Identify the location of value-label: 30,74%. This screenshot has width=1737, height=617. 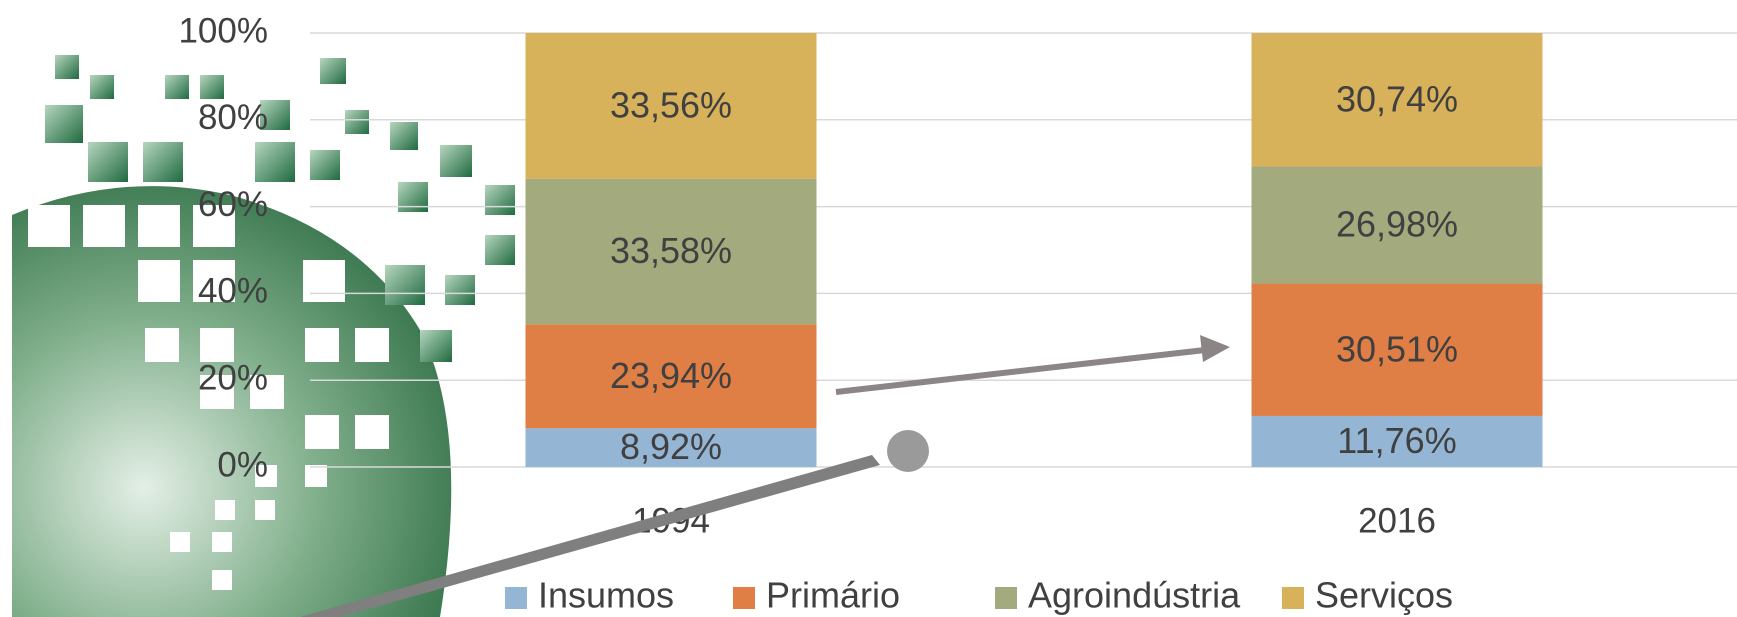
(1397, 98).